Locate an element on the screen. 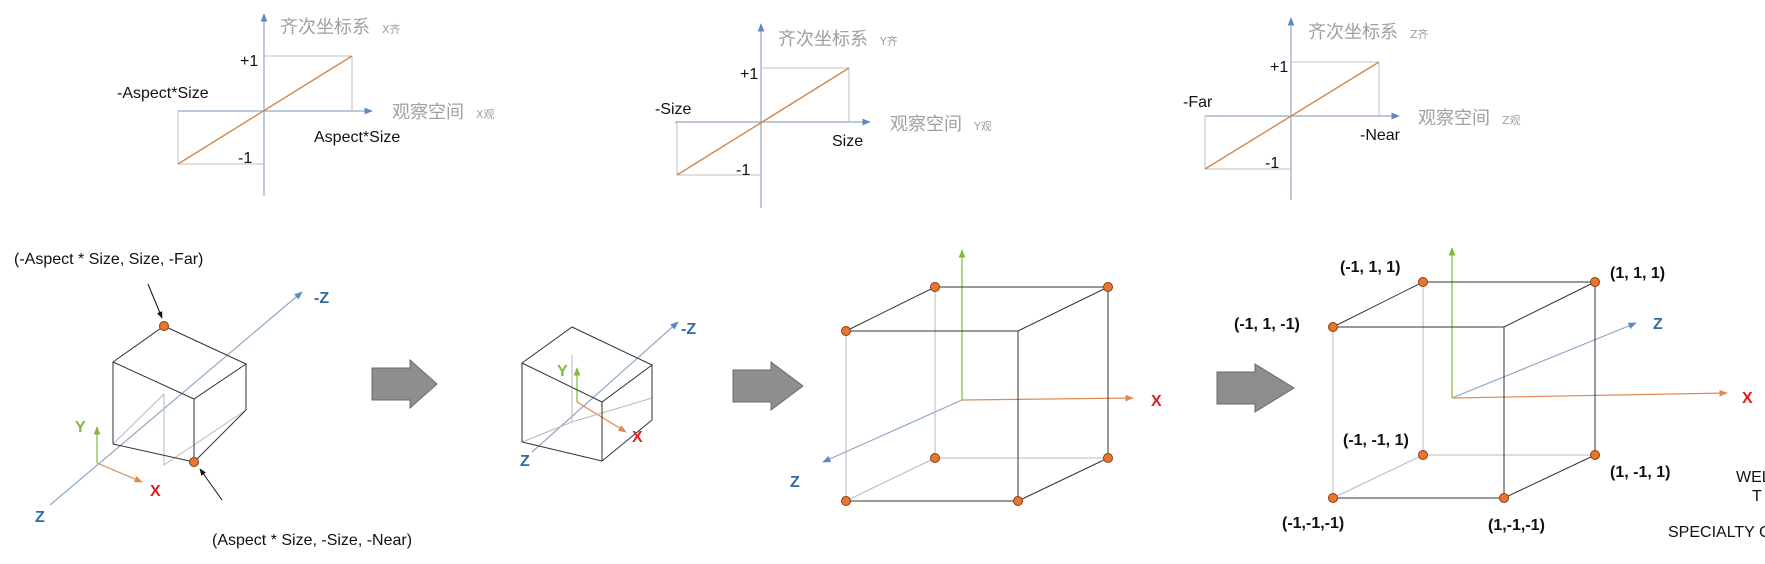 The height and width of the screenshot is (564, 1765). step2-z-label: Z is located at coordinates (525, 461).